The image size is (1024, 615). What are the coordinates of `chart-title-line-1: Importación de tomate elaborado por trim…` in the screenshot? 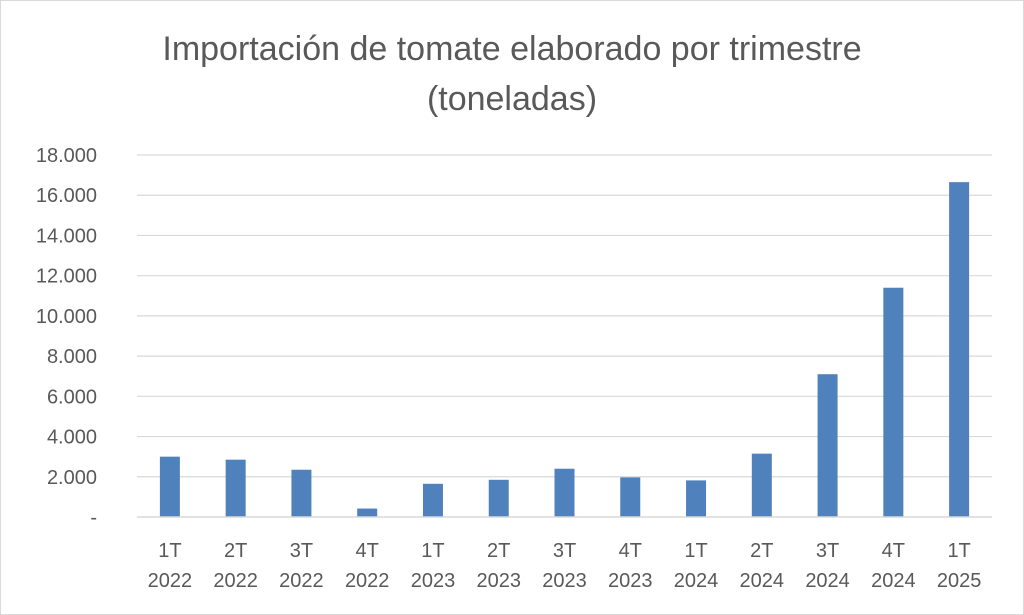 It's located at (512, 49).